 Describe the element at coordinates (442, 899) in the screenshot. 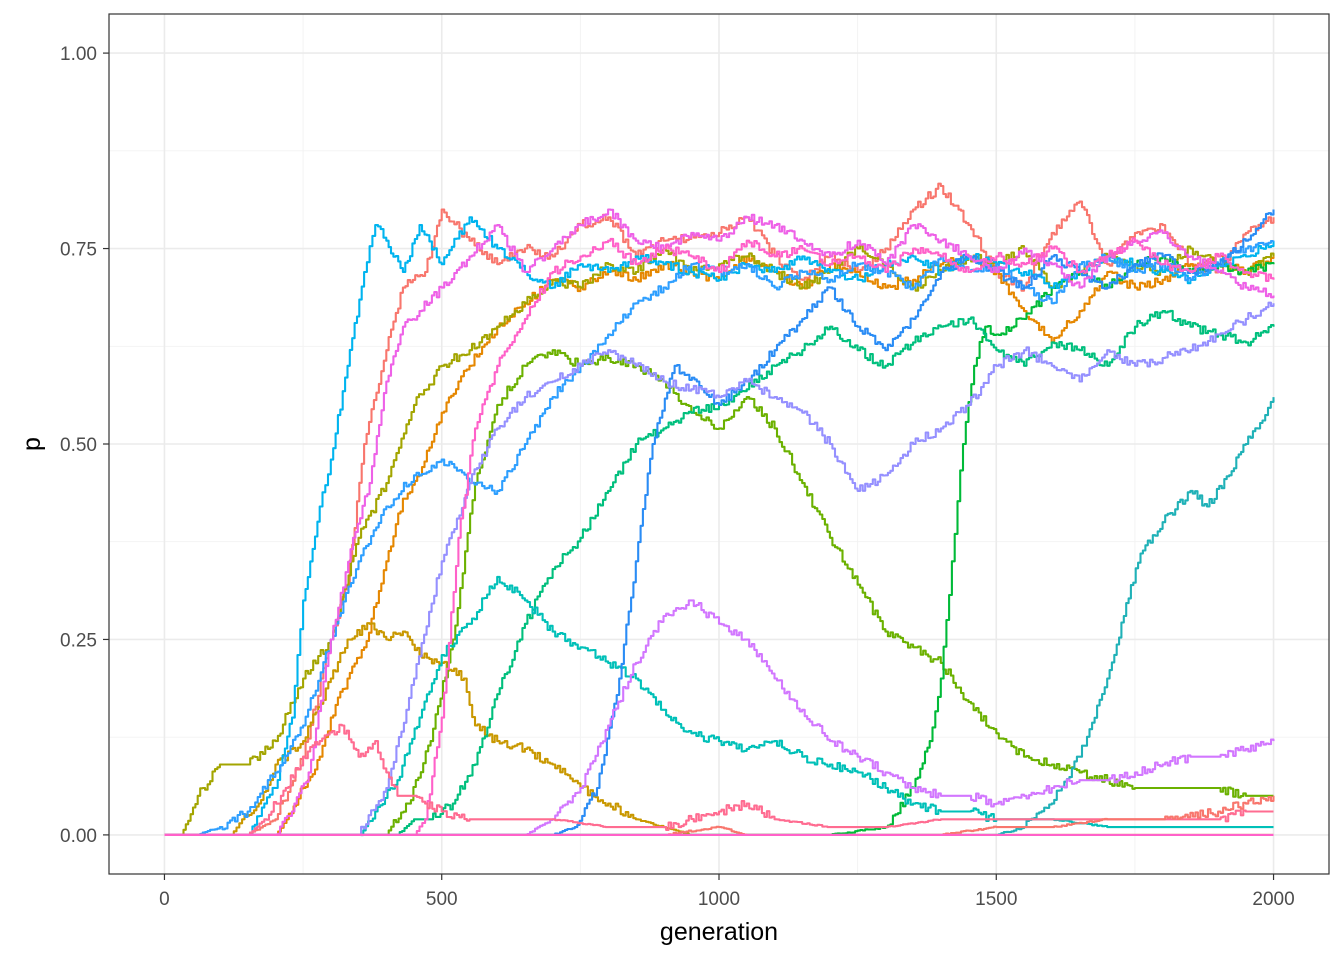

I see `x-tick-label: 500` at that location.